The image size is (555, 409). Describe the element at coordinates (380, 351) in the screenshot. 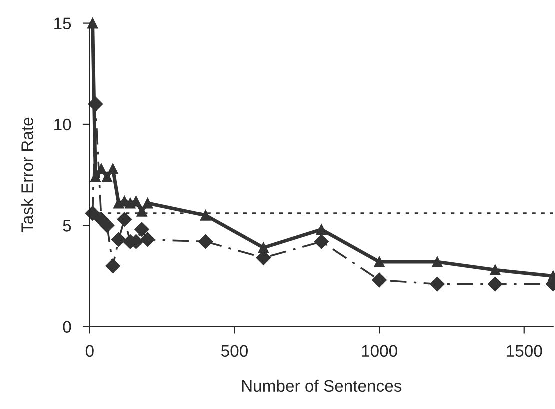

I see `x-tick-label: 1000` at that location.